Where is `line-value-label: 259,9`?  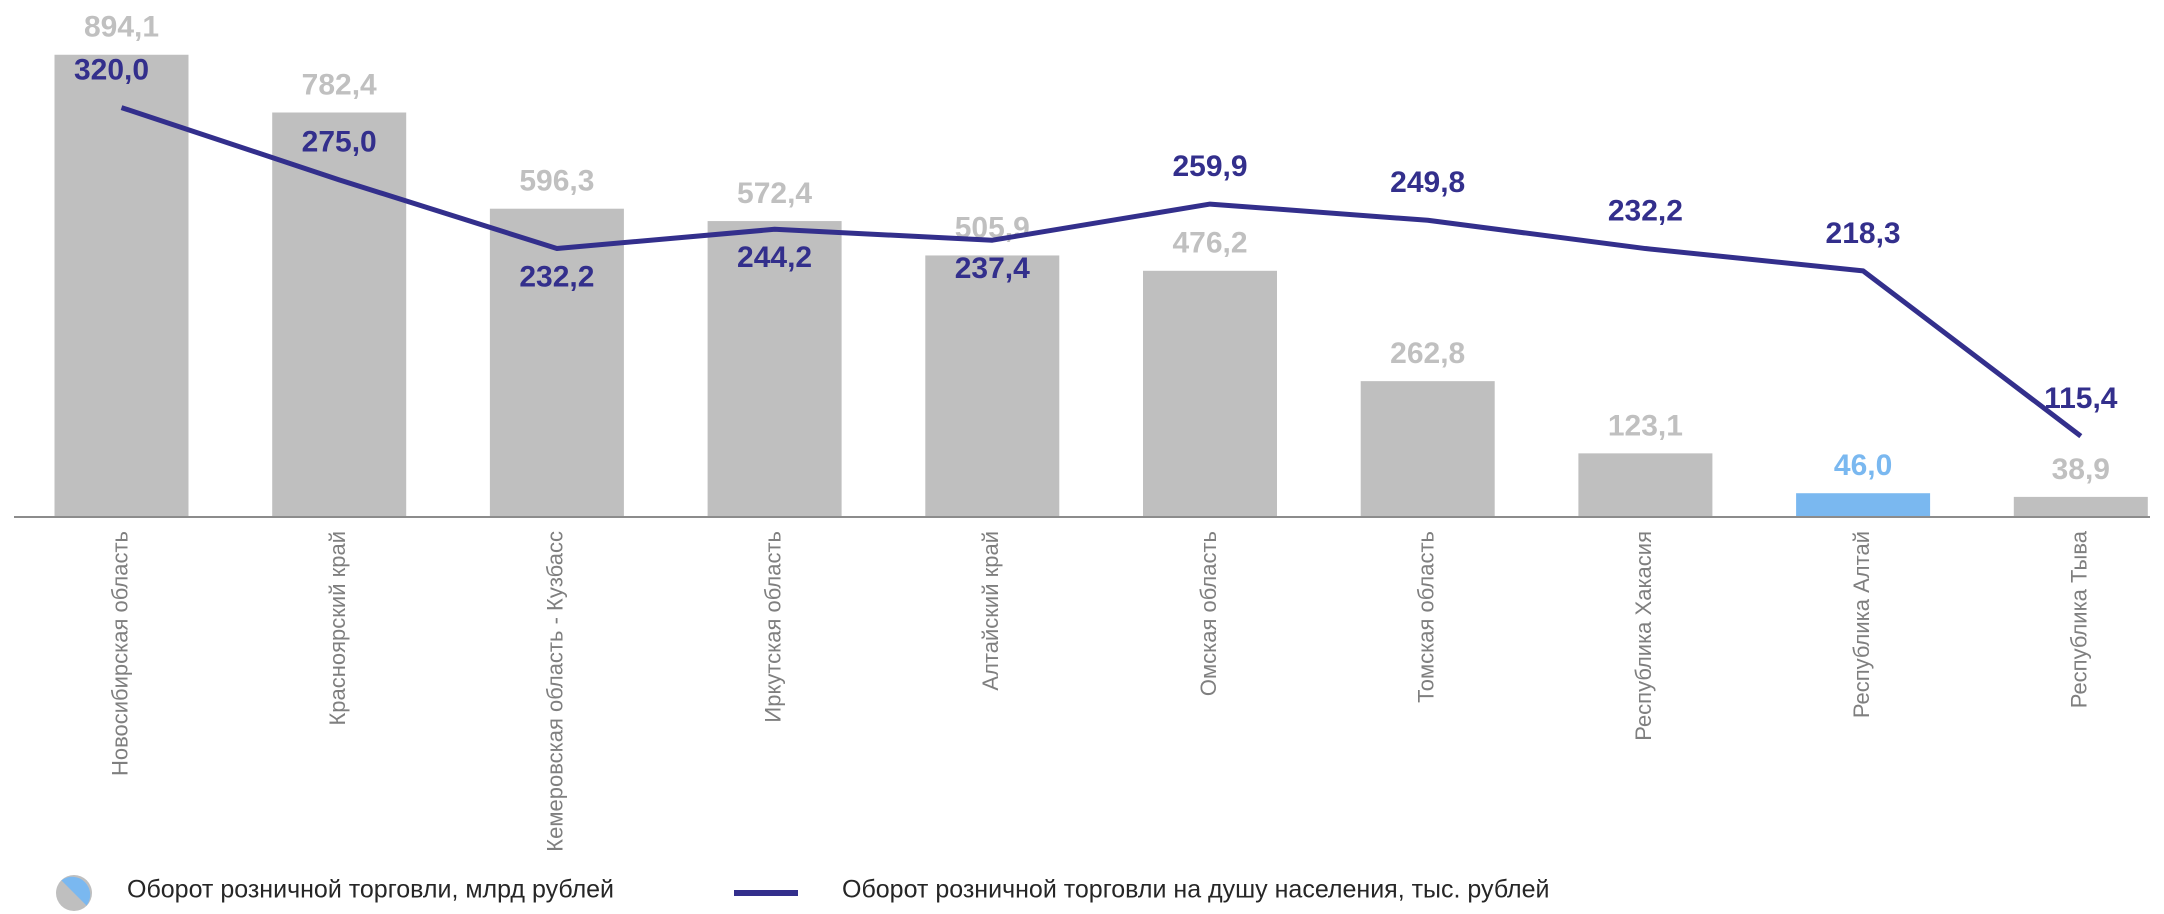 line-value-label: 259,9 is located at coordinates (1209, 166).